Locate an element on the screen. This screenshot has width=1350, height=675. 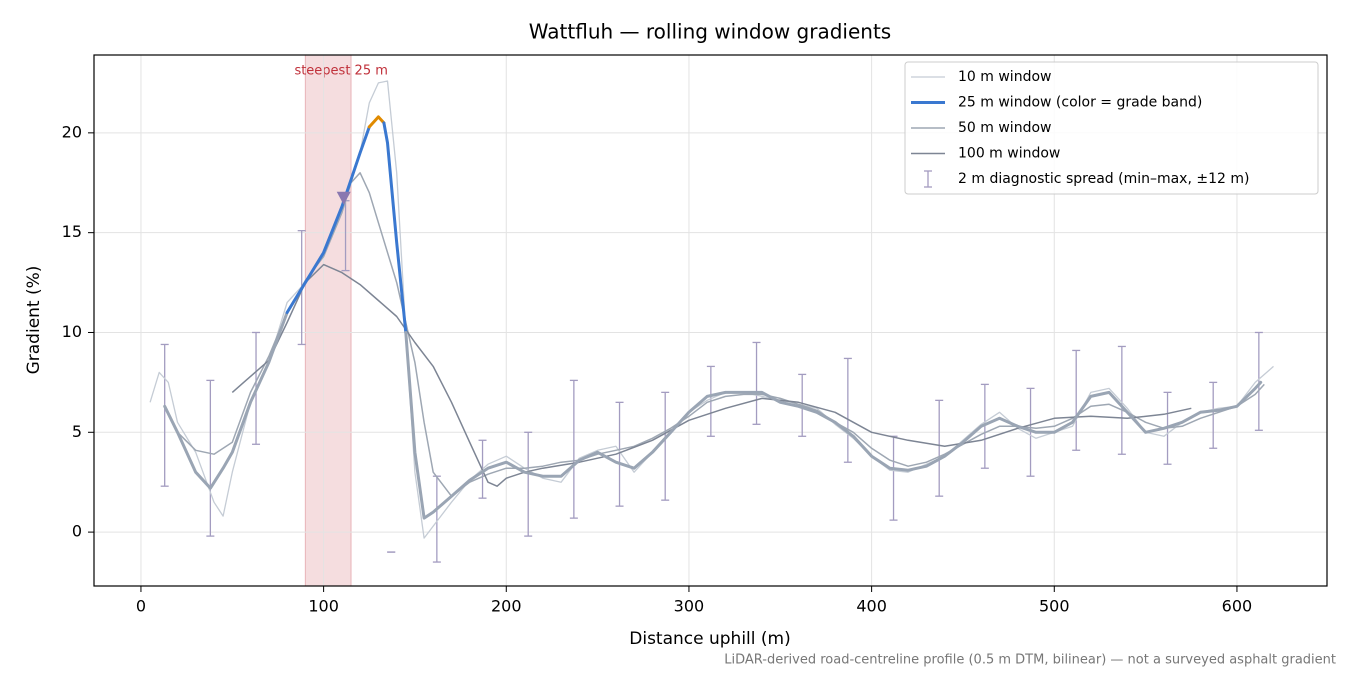
peak-marker is located at coordinates (343, 198).